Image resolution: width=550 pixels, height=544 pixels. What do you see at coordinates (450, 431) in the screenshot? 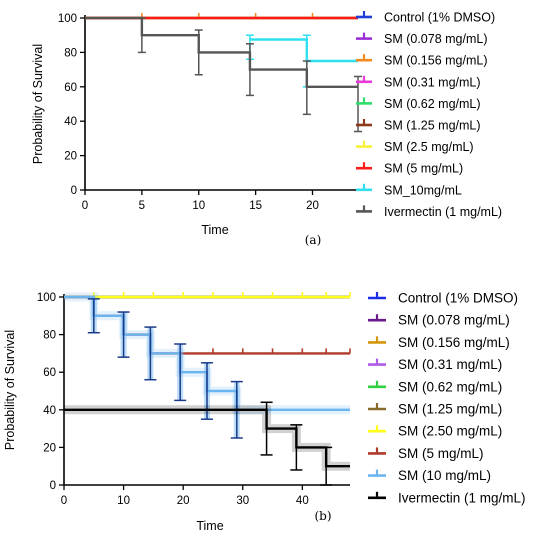
I see `legend-label: SM (2.50 mg/mL)` at bounding box center [450, 431].